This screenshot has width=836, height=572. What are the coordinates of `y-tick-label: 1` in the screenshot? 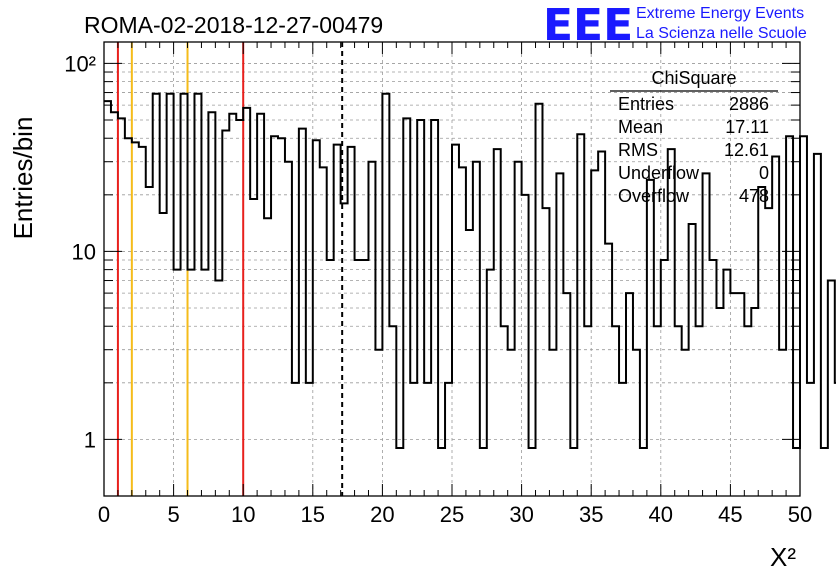 It's located at (90, 439).